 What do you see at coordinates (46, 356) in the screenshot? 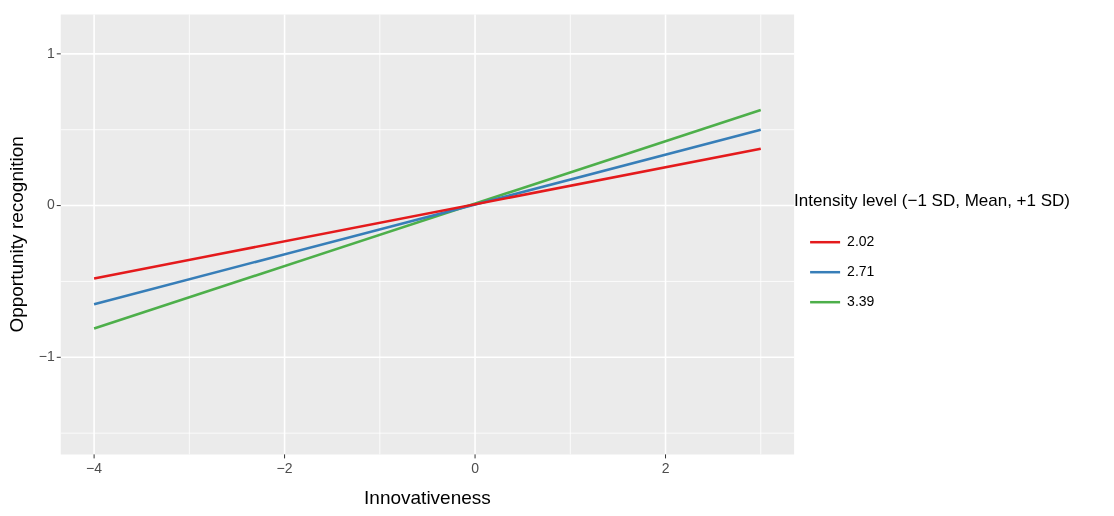
I see `y-tick-label: −1` at bounding box center [46, 356].